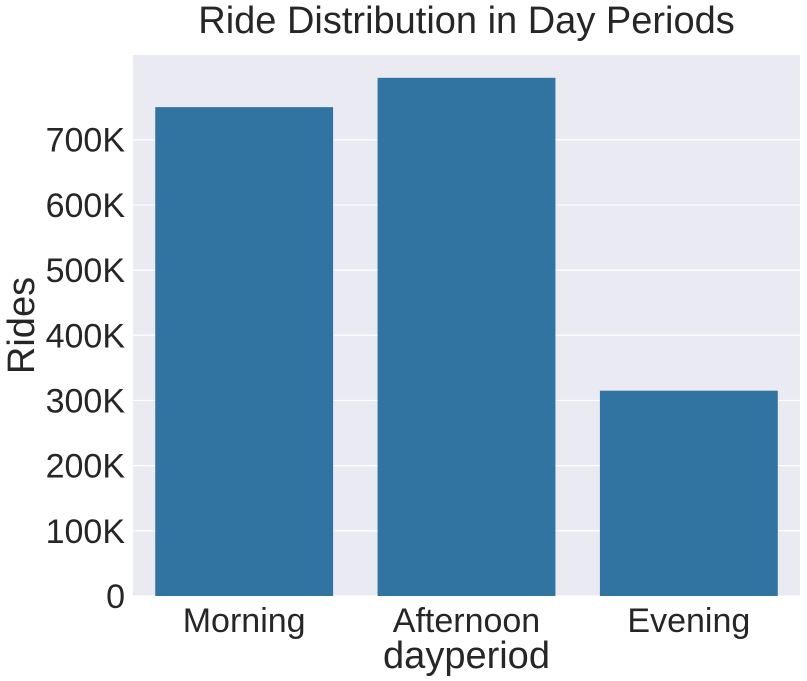  I want to click on y-tick-label: 100K, so click(86, 532).